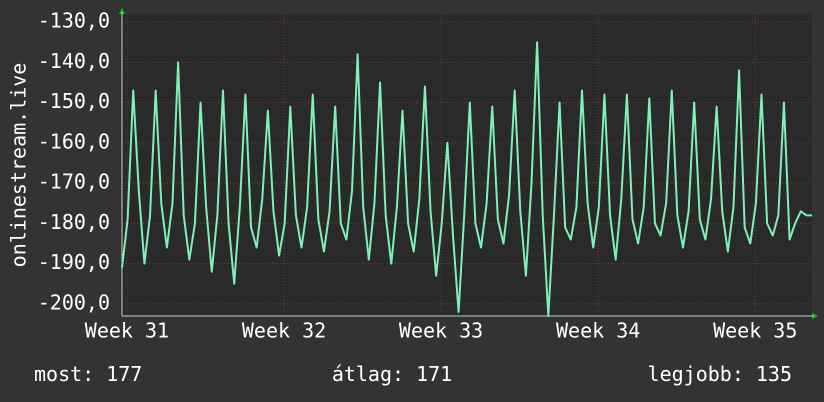 The height and width of the screenshot is (402, 824). Describe the element at coordinates (598, 331) in the screenshot. I see `x-tick-label: Week 34` at that location.